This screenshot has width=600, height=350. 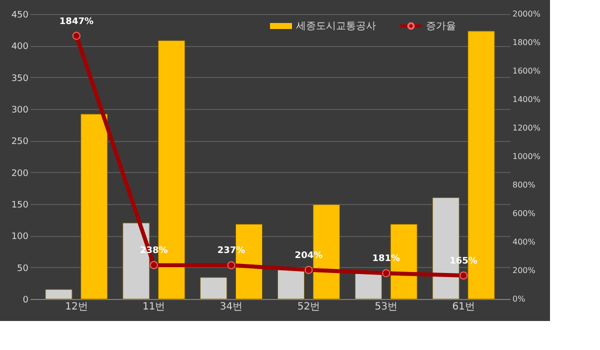 I want to click on x-tick-label: 11번, so click(x=154, y=307).